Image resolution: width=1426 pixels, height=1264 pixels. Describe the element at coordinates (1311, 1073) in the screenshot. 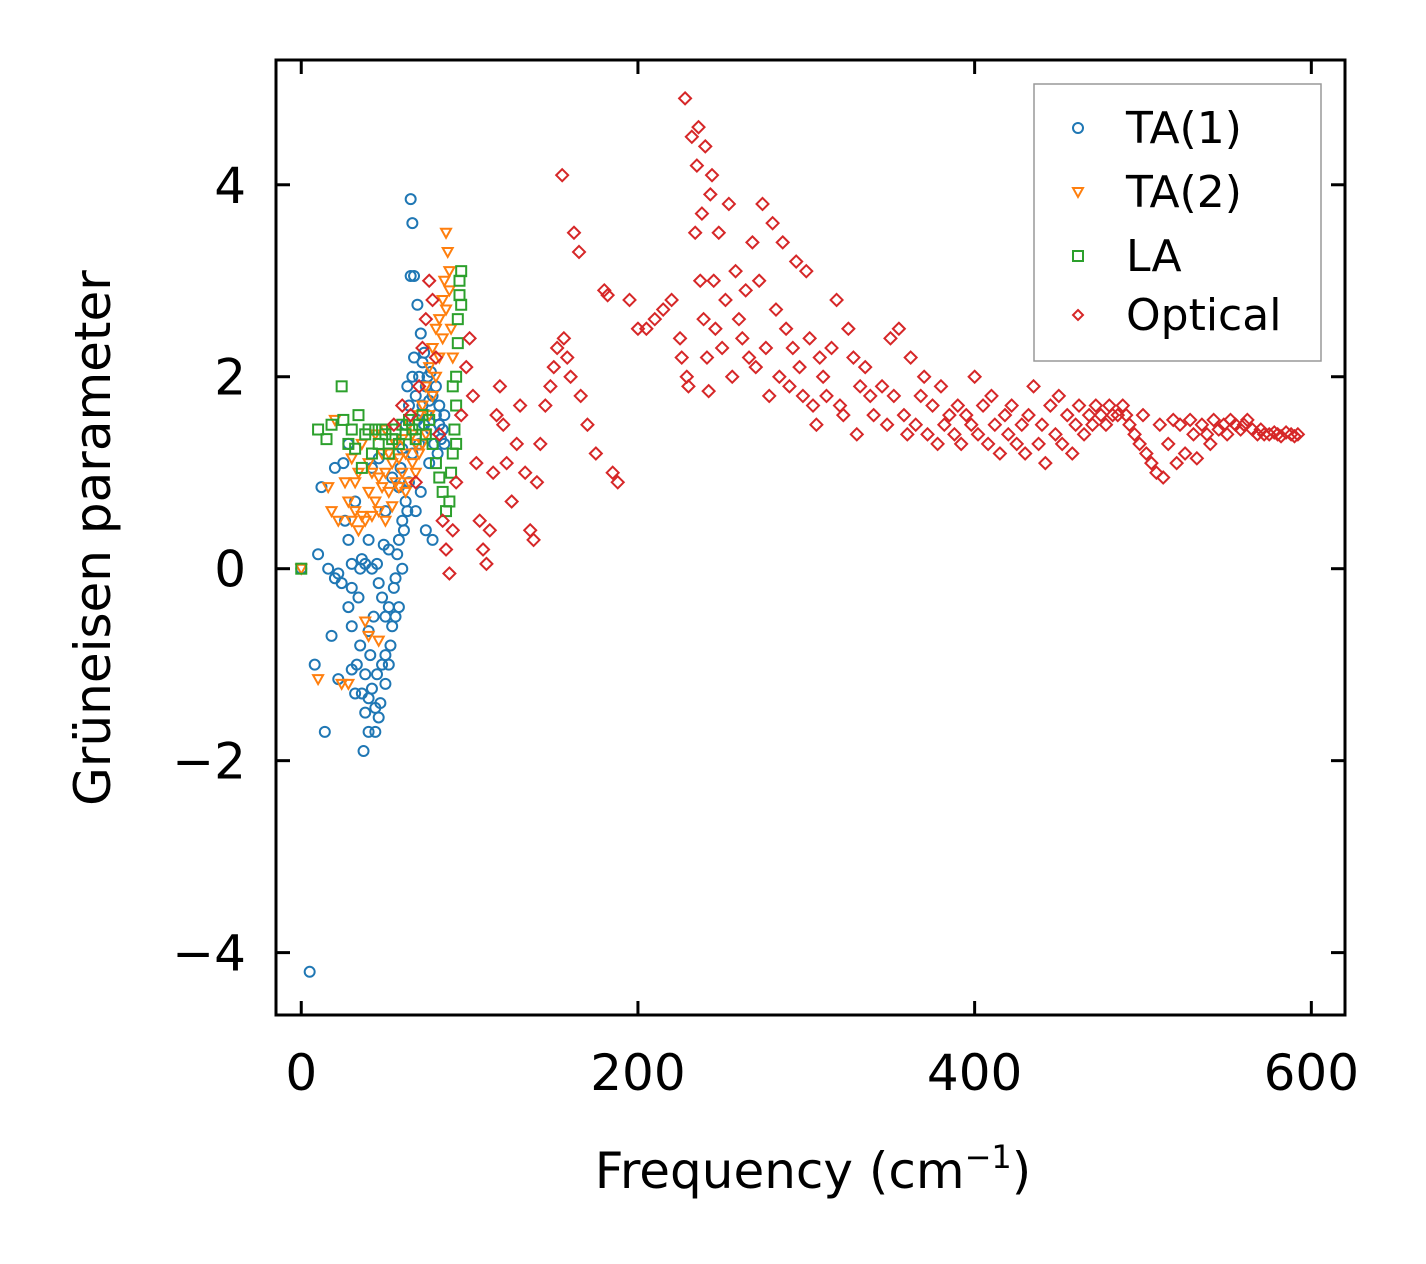

I see `x-tick-label: 600` at that location.